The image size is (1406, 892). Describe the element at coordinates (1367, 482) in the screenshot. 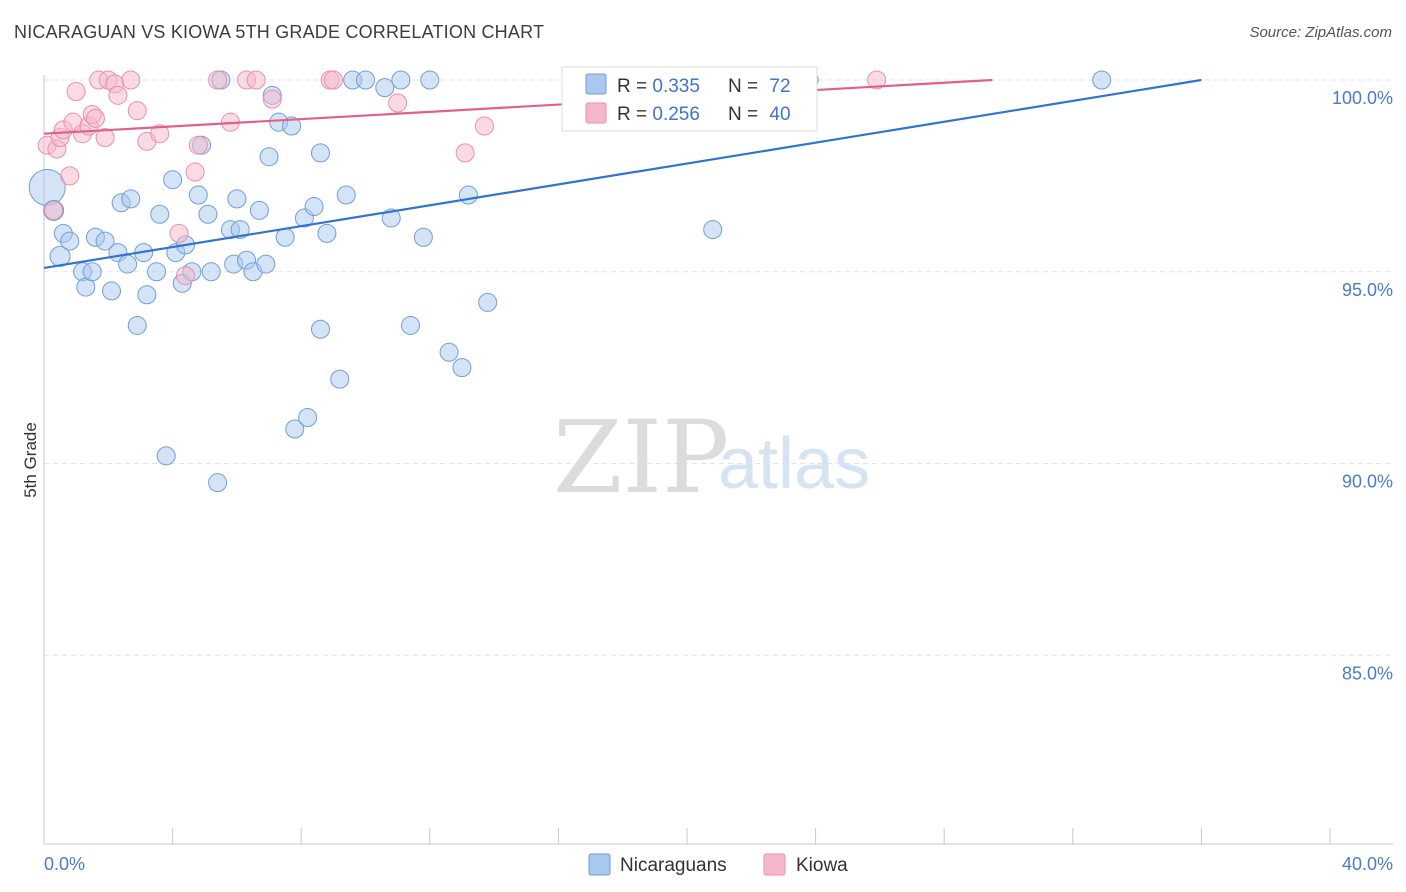

I see `y-tick-label: 90.0%` at that location.